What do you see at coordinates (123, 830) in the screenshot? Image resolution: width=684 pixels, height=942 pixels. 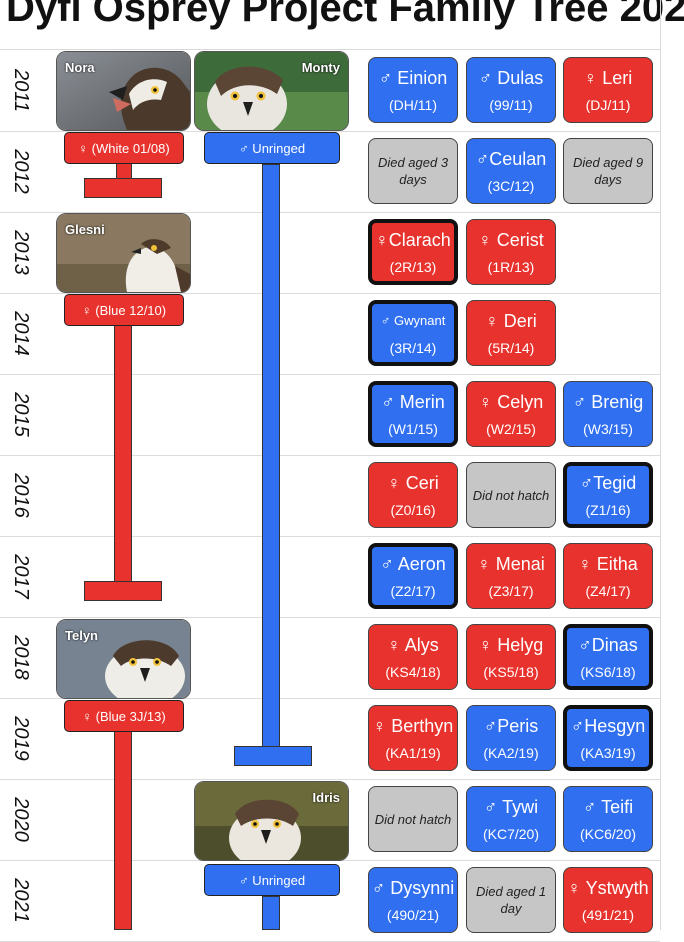 I see `telyn-lineage-bar` at bounding box center [123, 830].